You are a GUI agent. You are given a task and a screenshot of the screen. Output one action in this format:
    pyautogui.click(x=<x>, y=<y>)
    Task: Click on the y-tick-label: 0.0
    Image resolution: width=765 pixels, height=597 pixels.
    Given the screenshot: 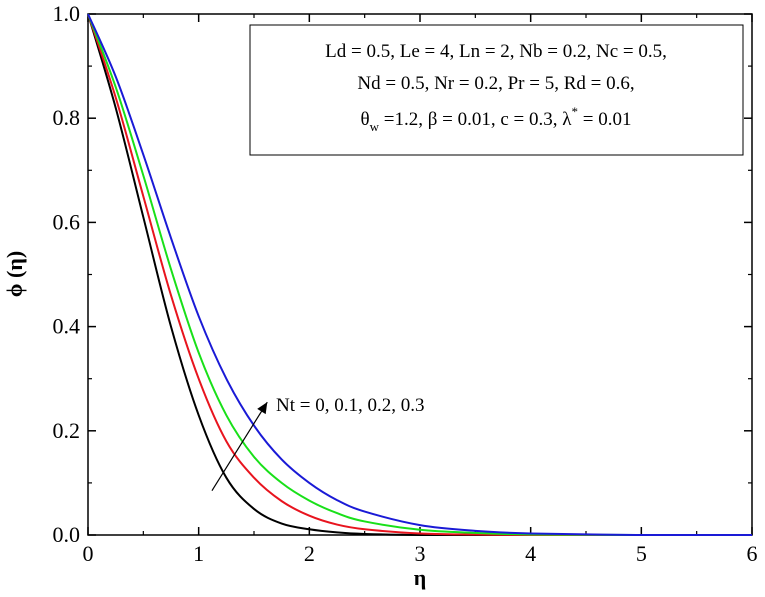 What is the action you would take?
    pyautogui.click(x=67, y=534)
    